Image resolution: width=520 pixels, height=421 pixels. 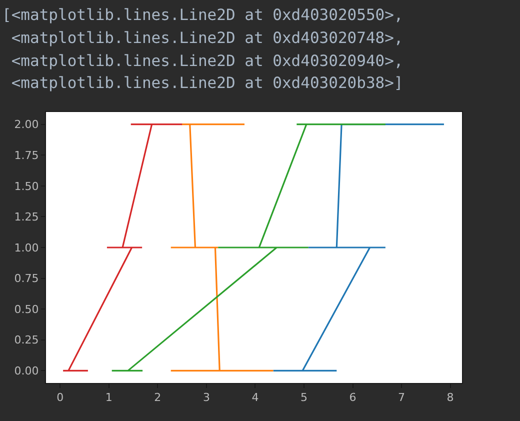 What do you see at coordinates (206, 397) in the screenshot?
I see `x-tick-label: 3` at bounding box center [206, 397].